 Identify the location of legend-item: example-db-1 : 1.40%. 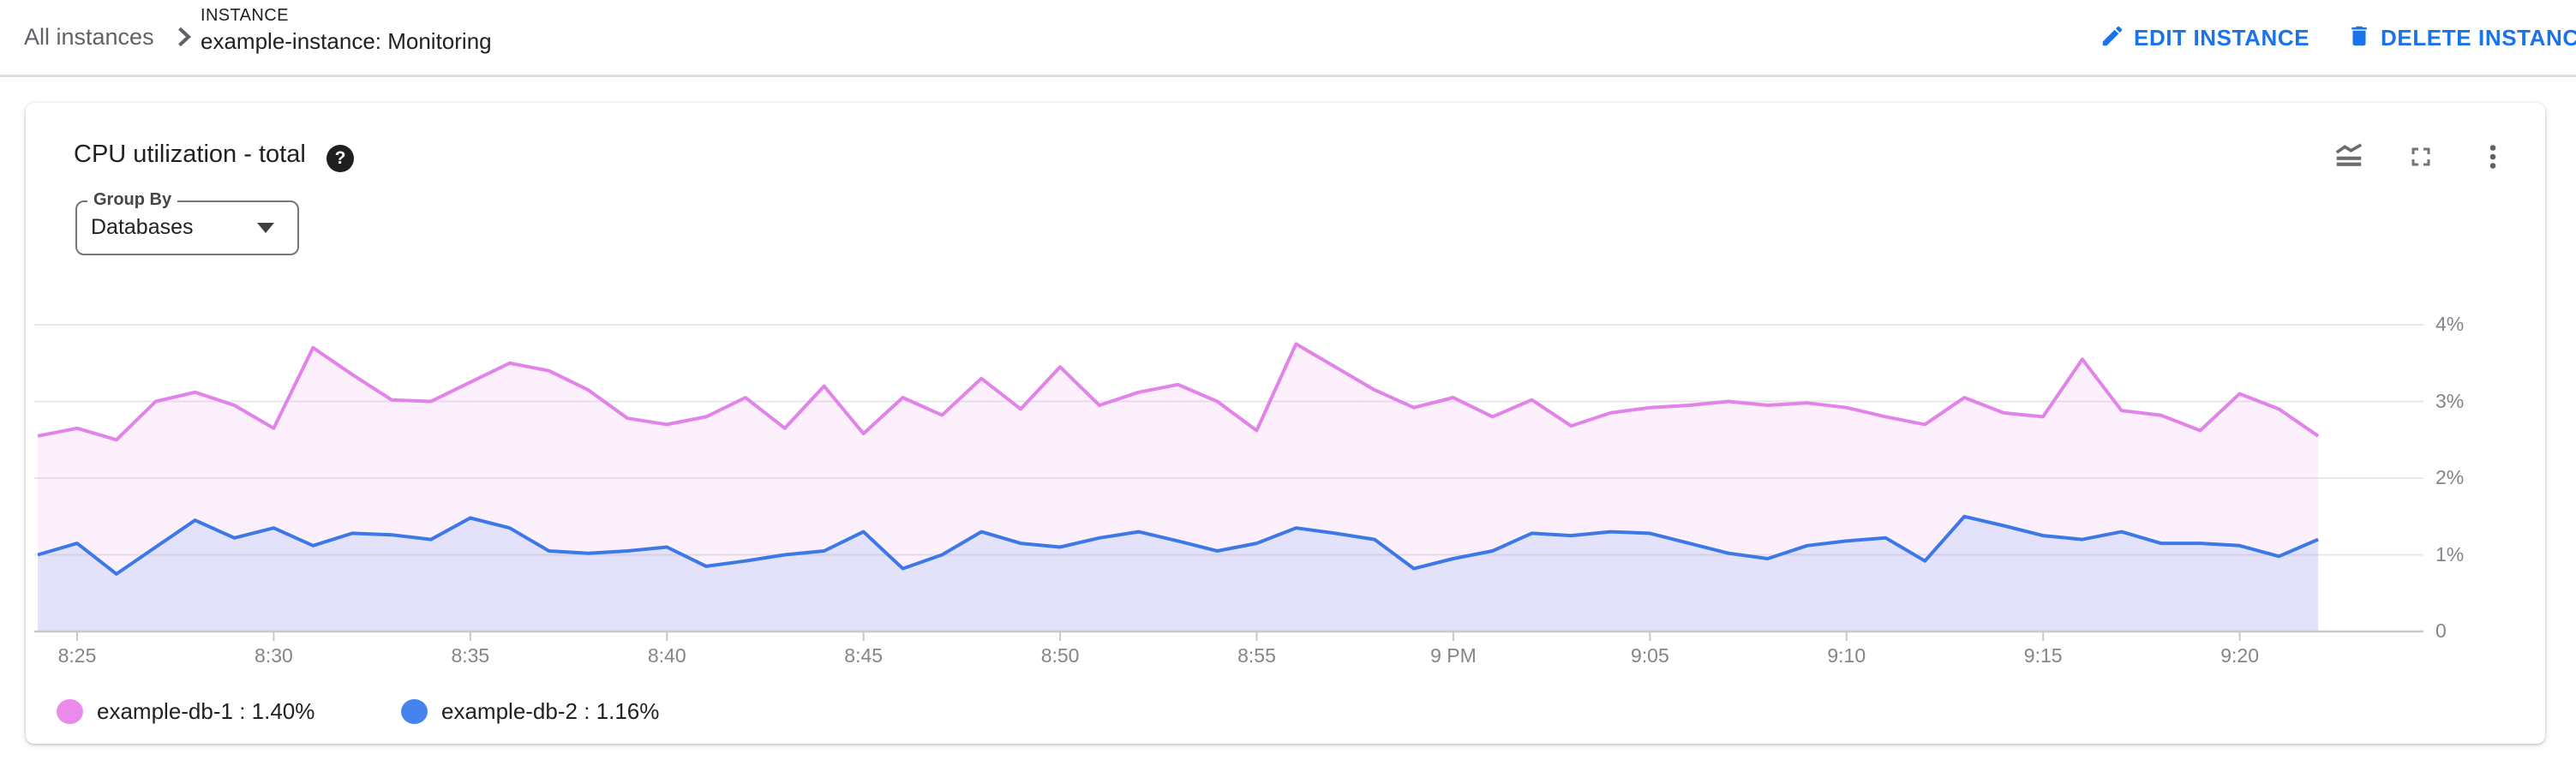
(186, 711).